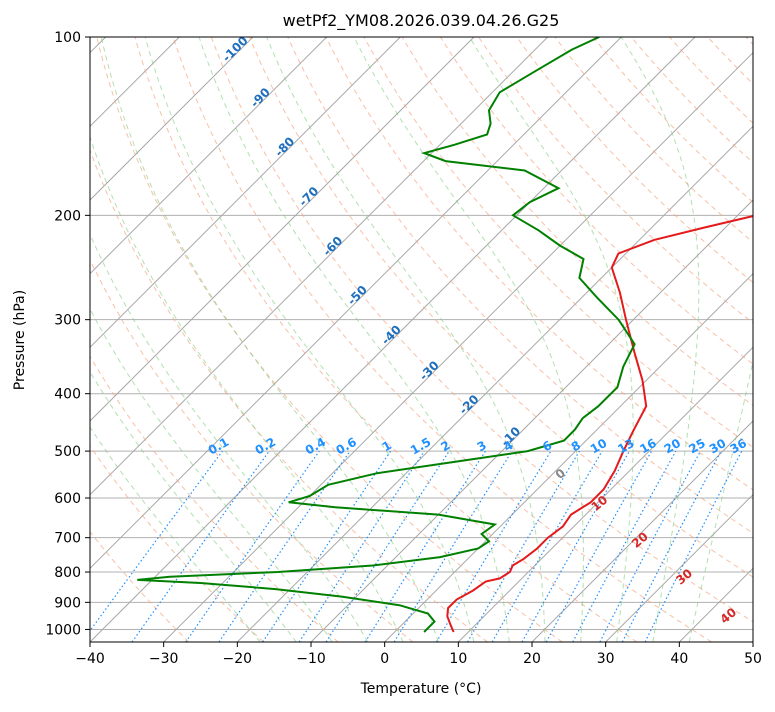  What do you see at coordinates (308, 196) in the screenshot?
I see `isotherm-label: -70` at bounding box center [308, 196].